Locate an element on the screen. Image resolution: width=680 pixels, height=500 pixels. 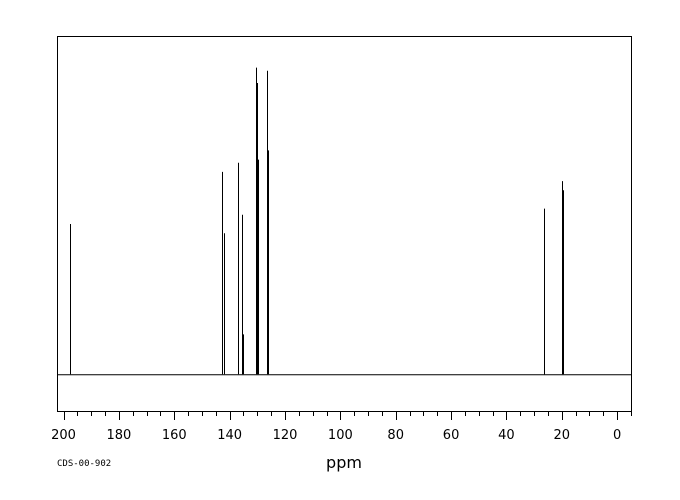
x-tick-label: 20 is located at coordinates (562, 435).